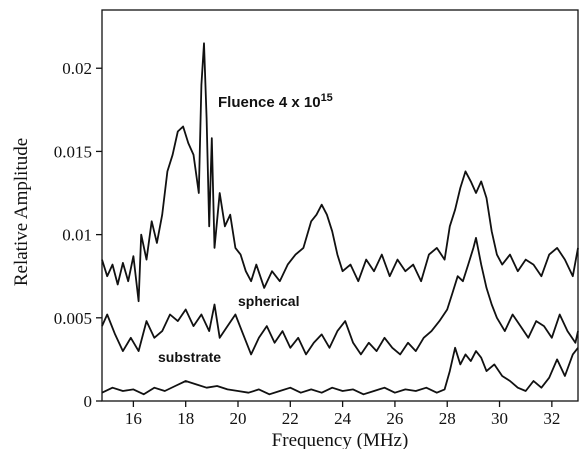 This screenshot has width=580, height=449. Describe the element at coordinates (447, 418) in the screenshot. I see `x-tick-label: 28` at that location.